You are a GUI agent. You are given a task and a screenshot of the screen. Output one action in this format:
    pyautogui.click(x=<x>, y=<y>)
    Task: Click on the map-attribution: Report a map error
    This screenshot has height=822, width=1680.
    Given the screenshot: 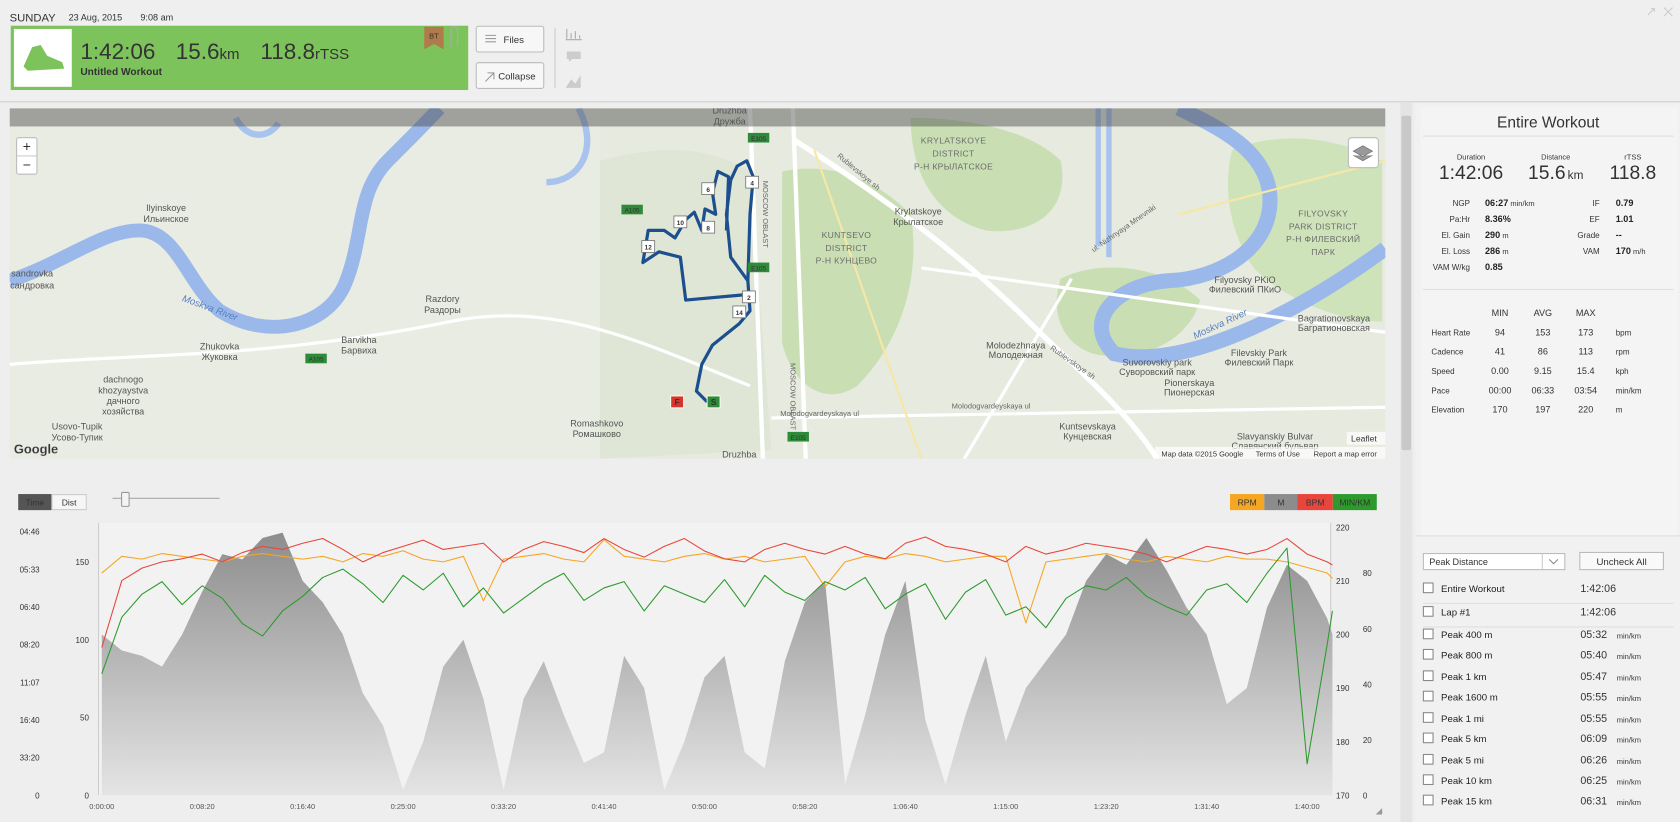 What is the action you would take?
    pyautogui.click(x=1346, y=454)
    